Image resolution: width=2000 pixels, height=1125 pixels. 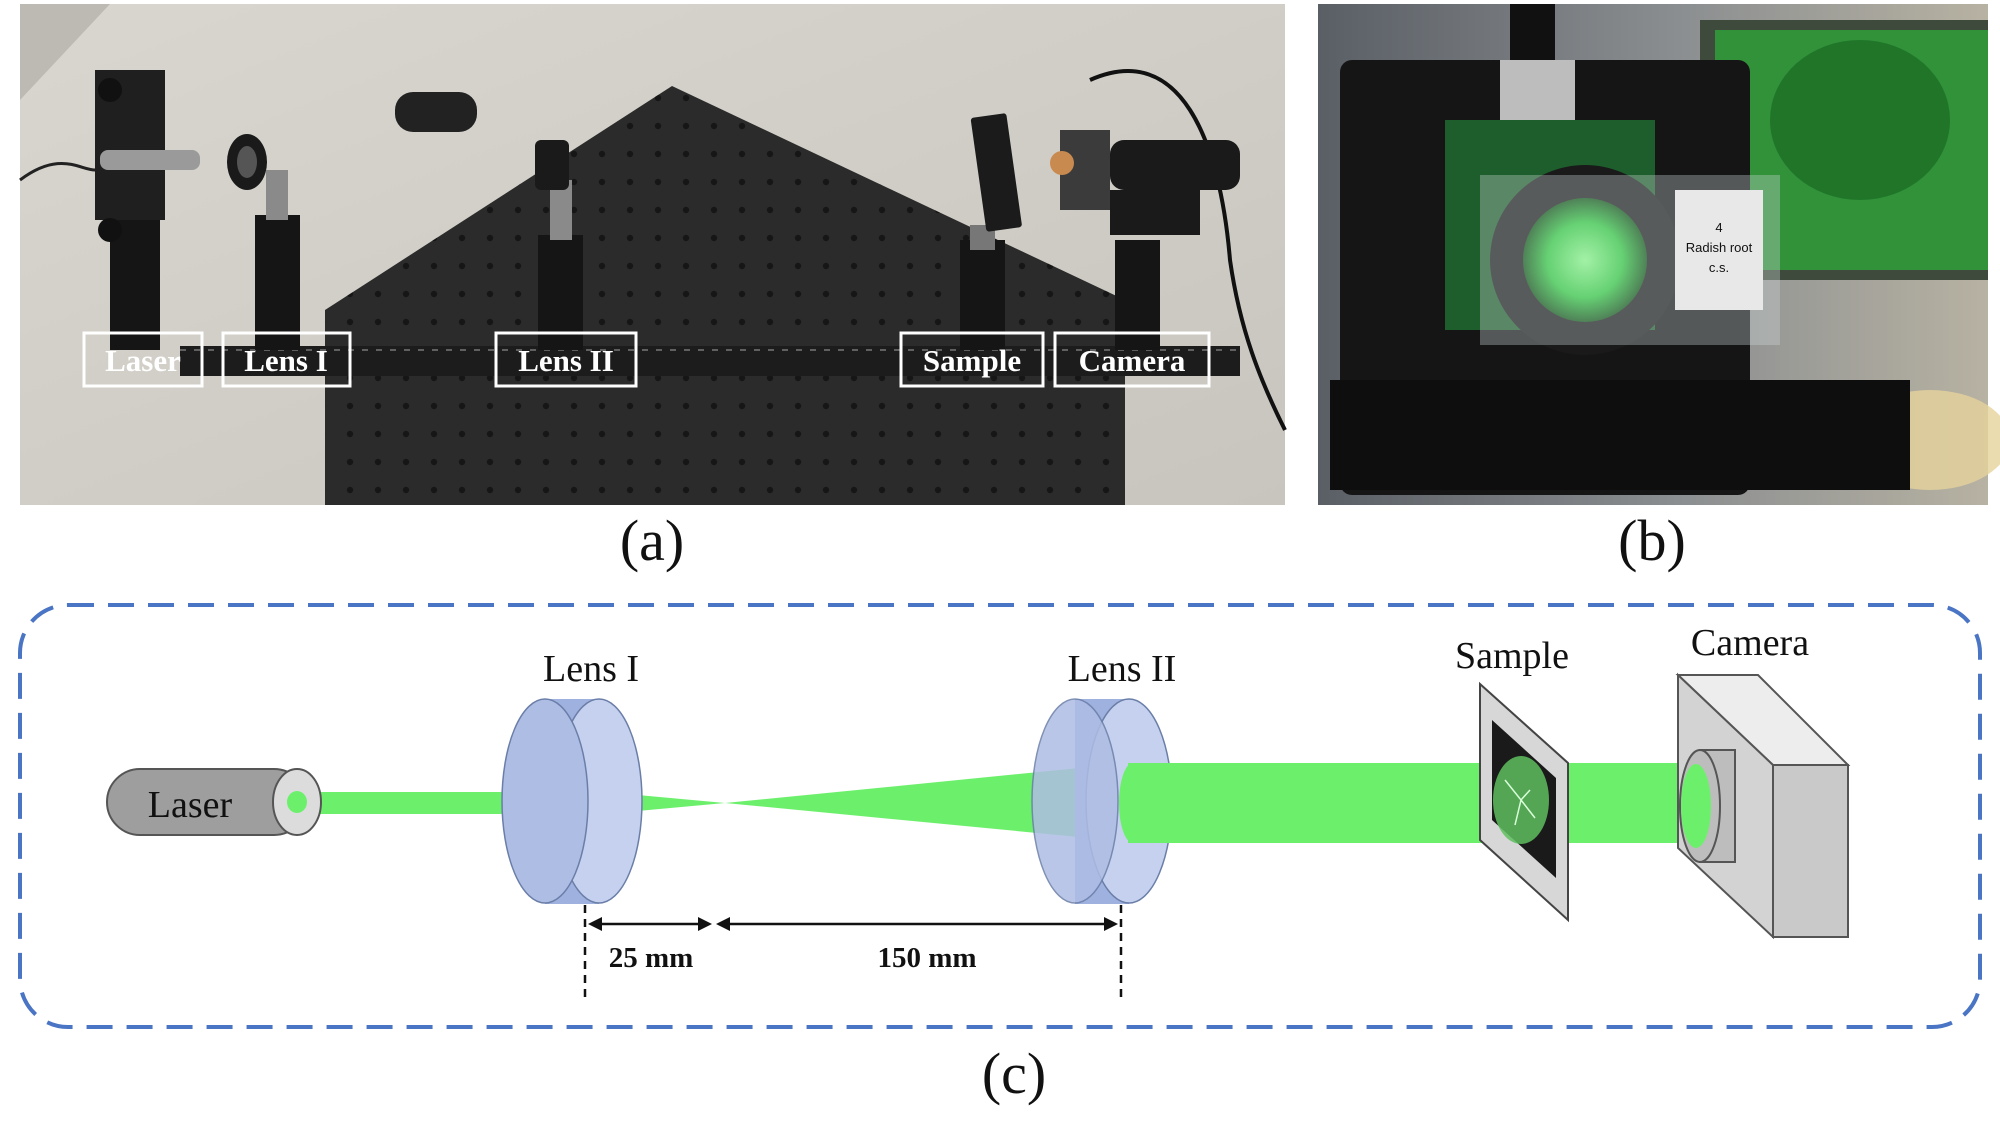 I want to click on sample-slide: Sample, so click(x=1512, y=779).